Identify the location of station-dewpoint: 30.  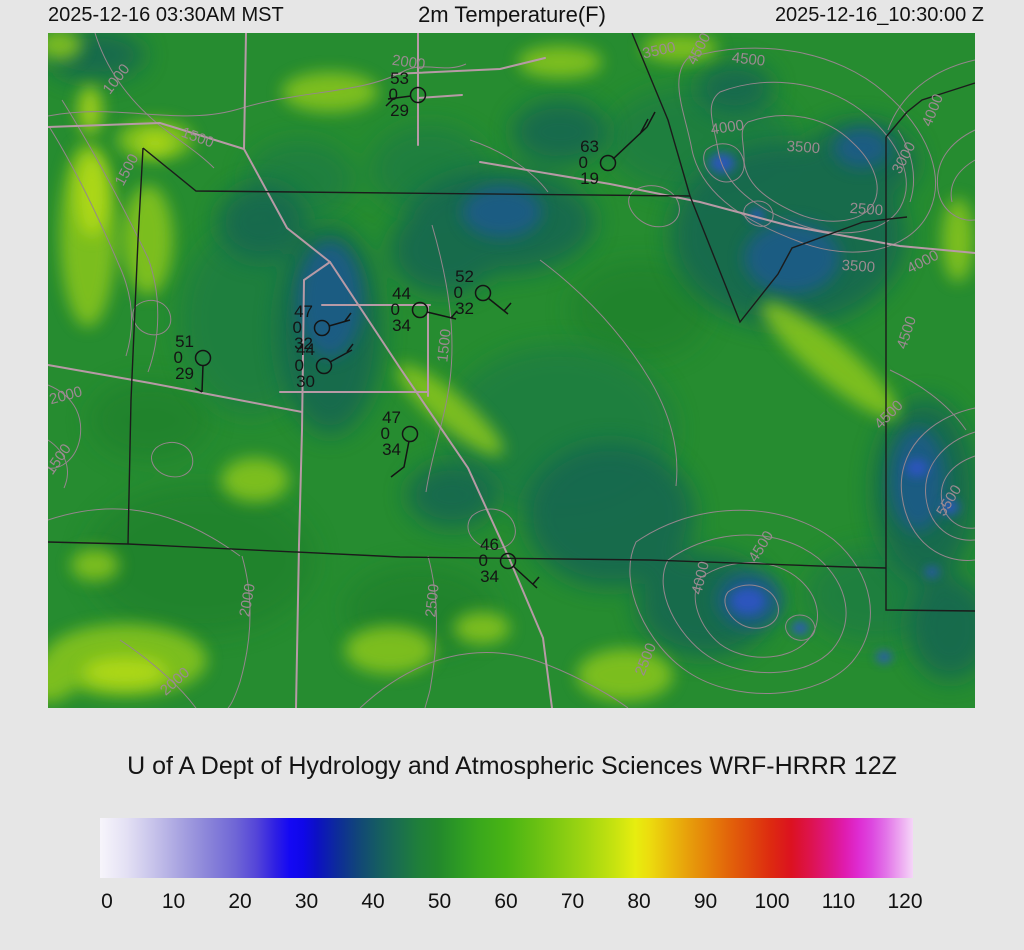
(305, 381).